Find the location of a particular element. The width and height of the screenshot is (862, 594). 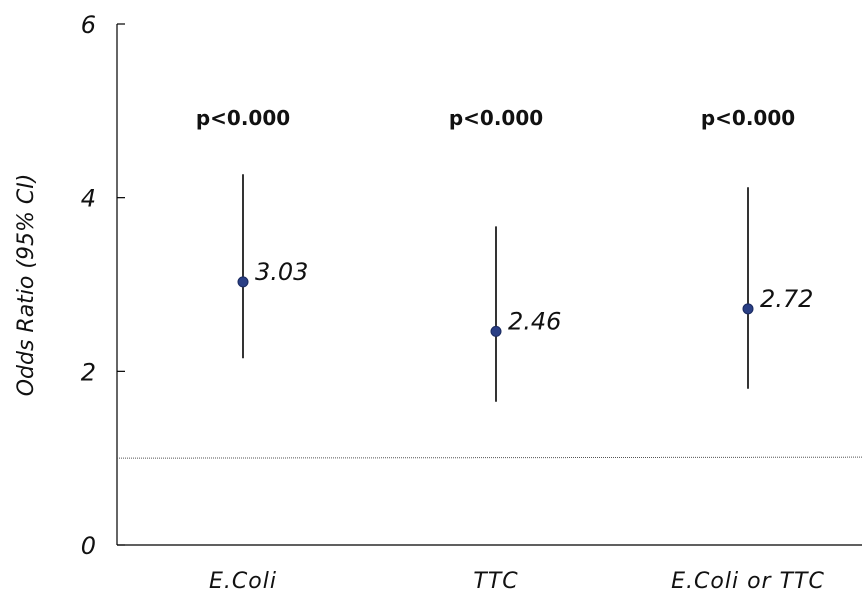

value-label: 2.46 is located at coordinates (534, 321).